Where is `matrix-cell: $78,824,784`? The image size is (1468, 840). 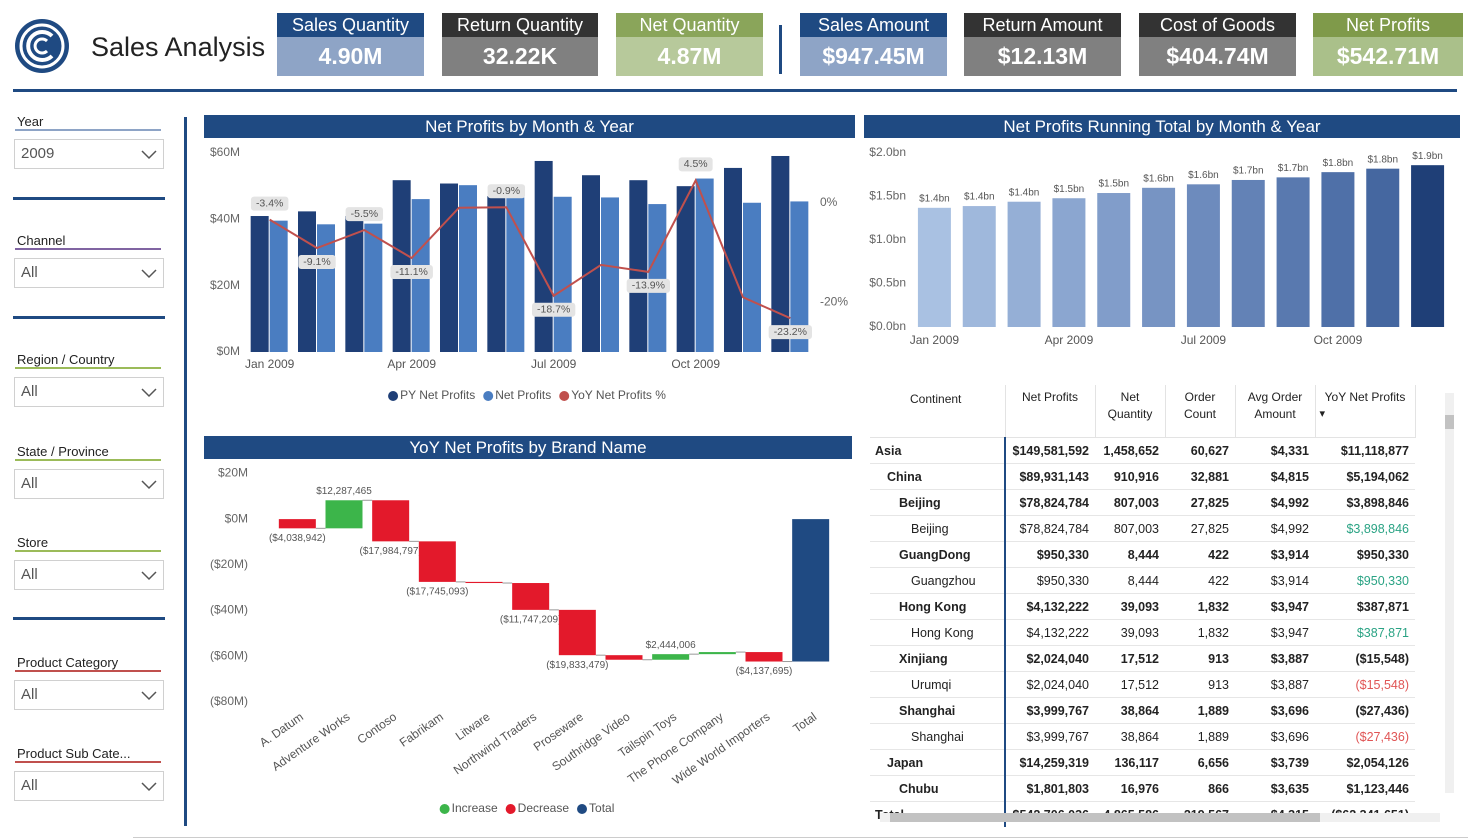
matrix-cell: $78,824,784 is located at coordinates (1050, 502).